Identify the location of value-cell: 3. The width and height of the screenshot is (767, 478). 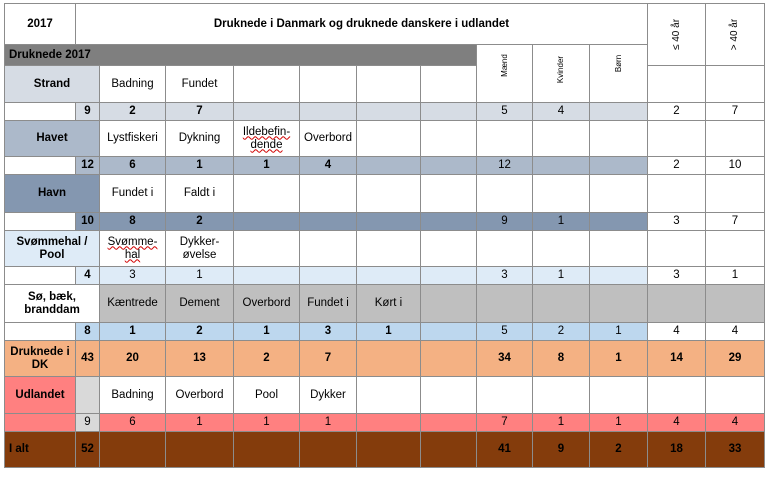
(132, 275).